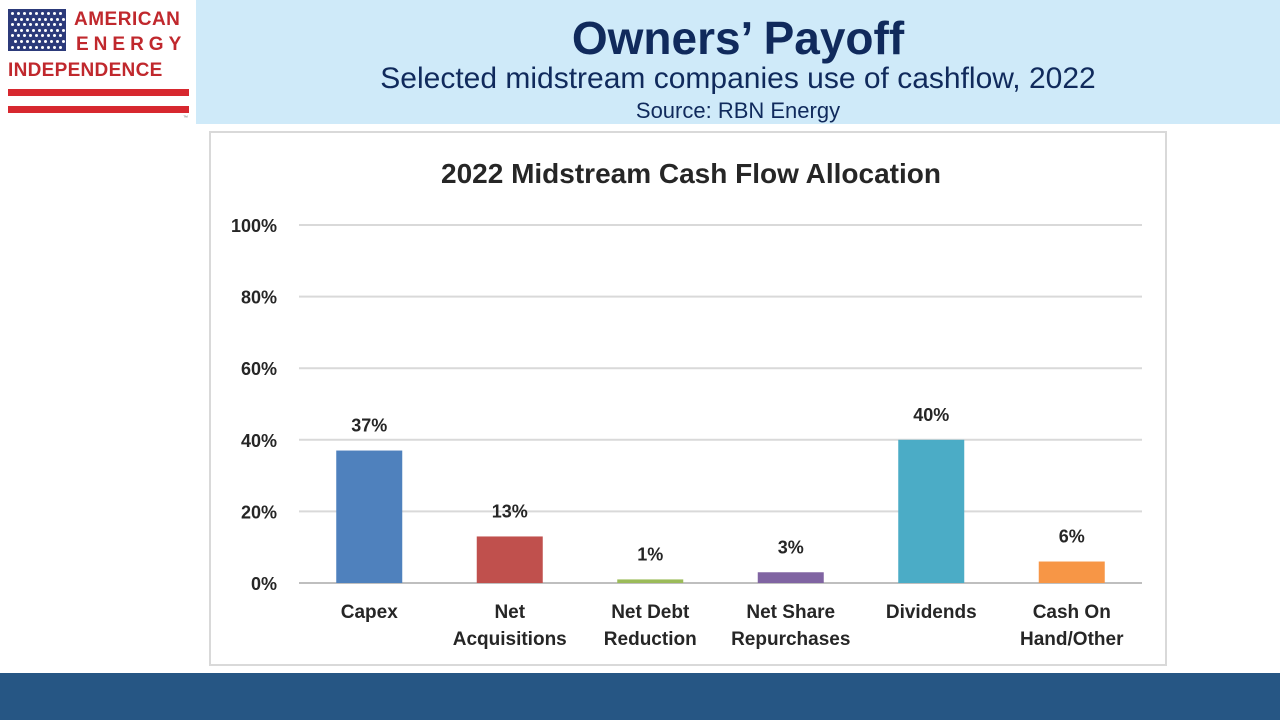 This screenshot has width=1280, height=720. Describe the element at coordinates (509, 612) in the screenshot. I see `x-tick-label: Net` at that location.